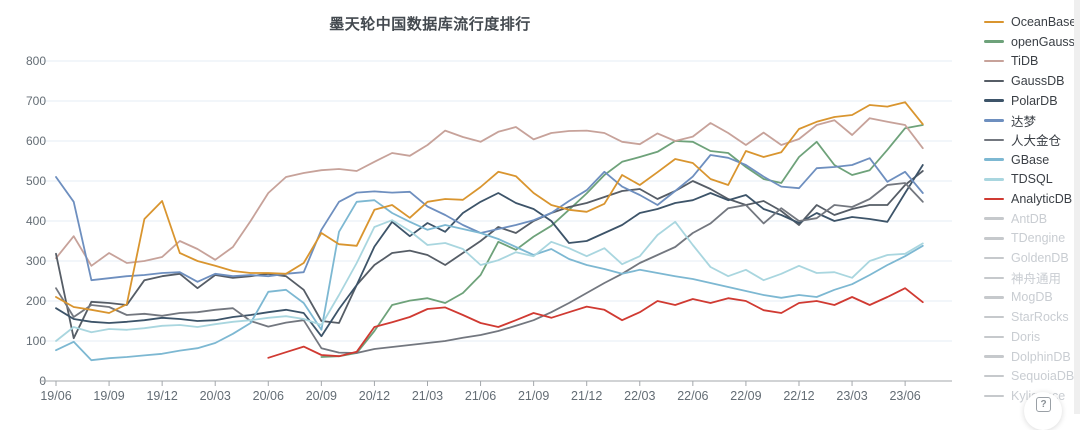 This screenshot has width=1080, height=430. Describe the element at coordinates (55, 396) in the screenshot. I see `svg-text: 19/06` at that location.